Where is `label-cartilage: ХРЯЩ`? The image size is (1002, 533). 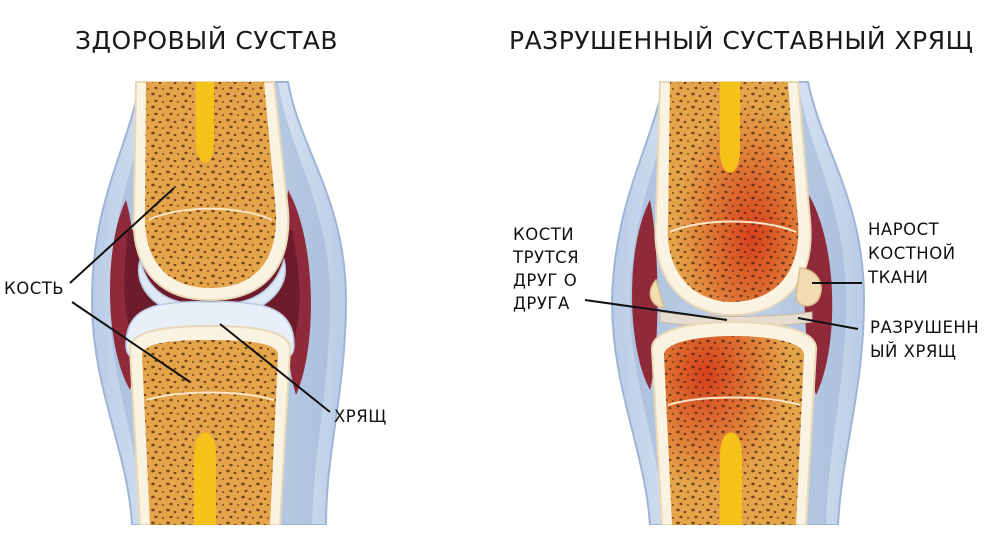 label-cartilage: ХРЯЩ is located at coordinates (360, 416).